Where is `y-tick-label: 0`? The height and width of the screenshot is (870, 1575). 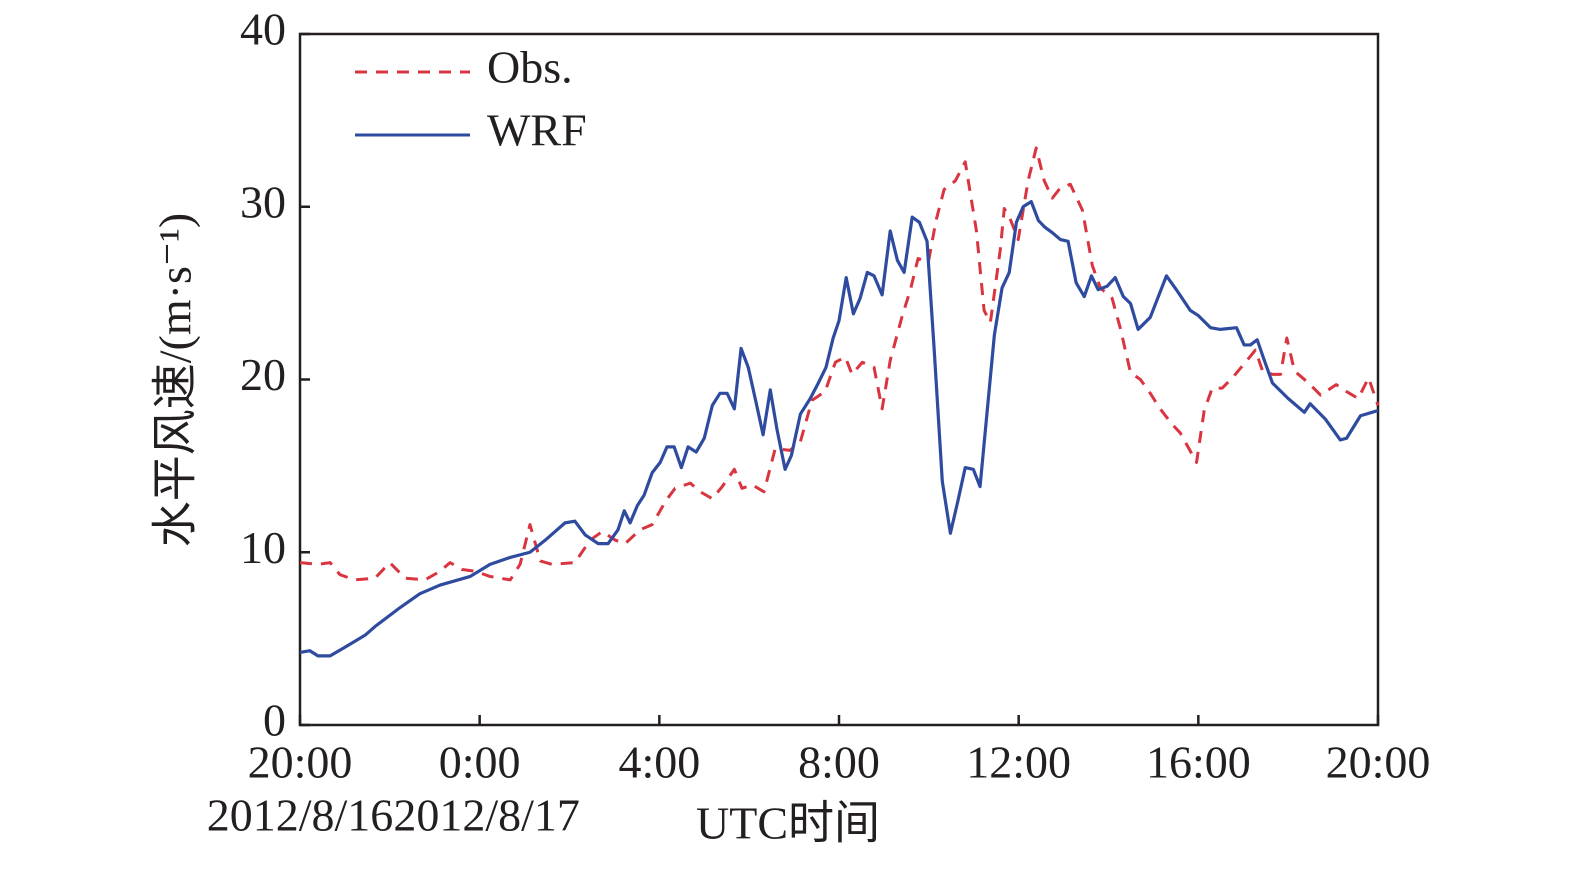 y-tick-label: 0 is located at coordinates (274, 720).